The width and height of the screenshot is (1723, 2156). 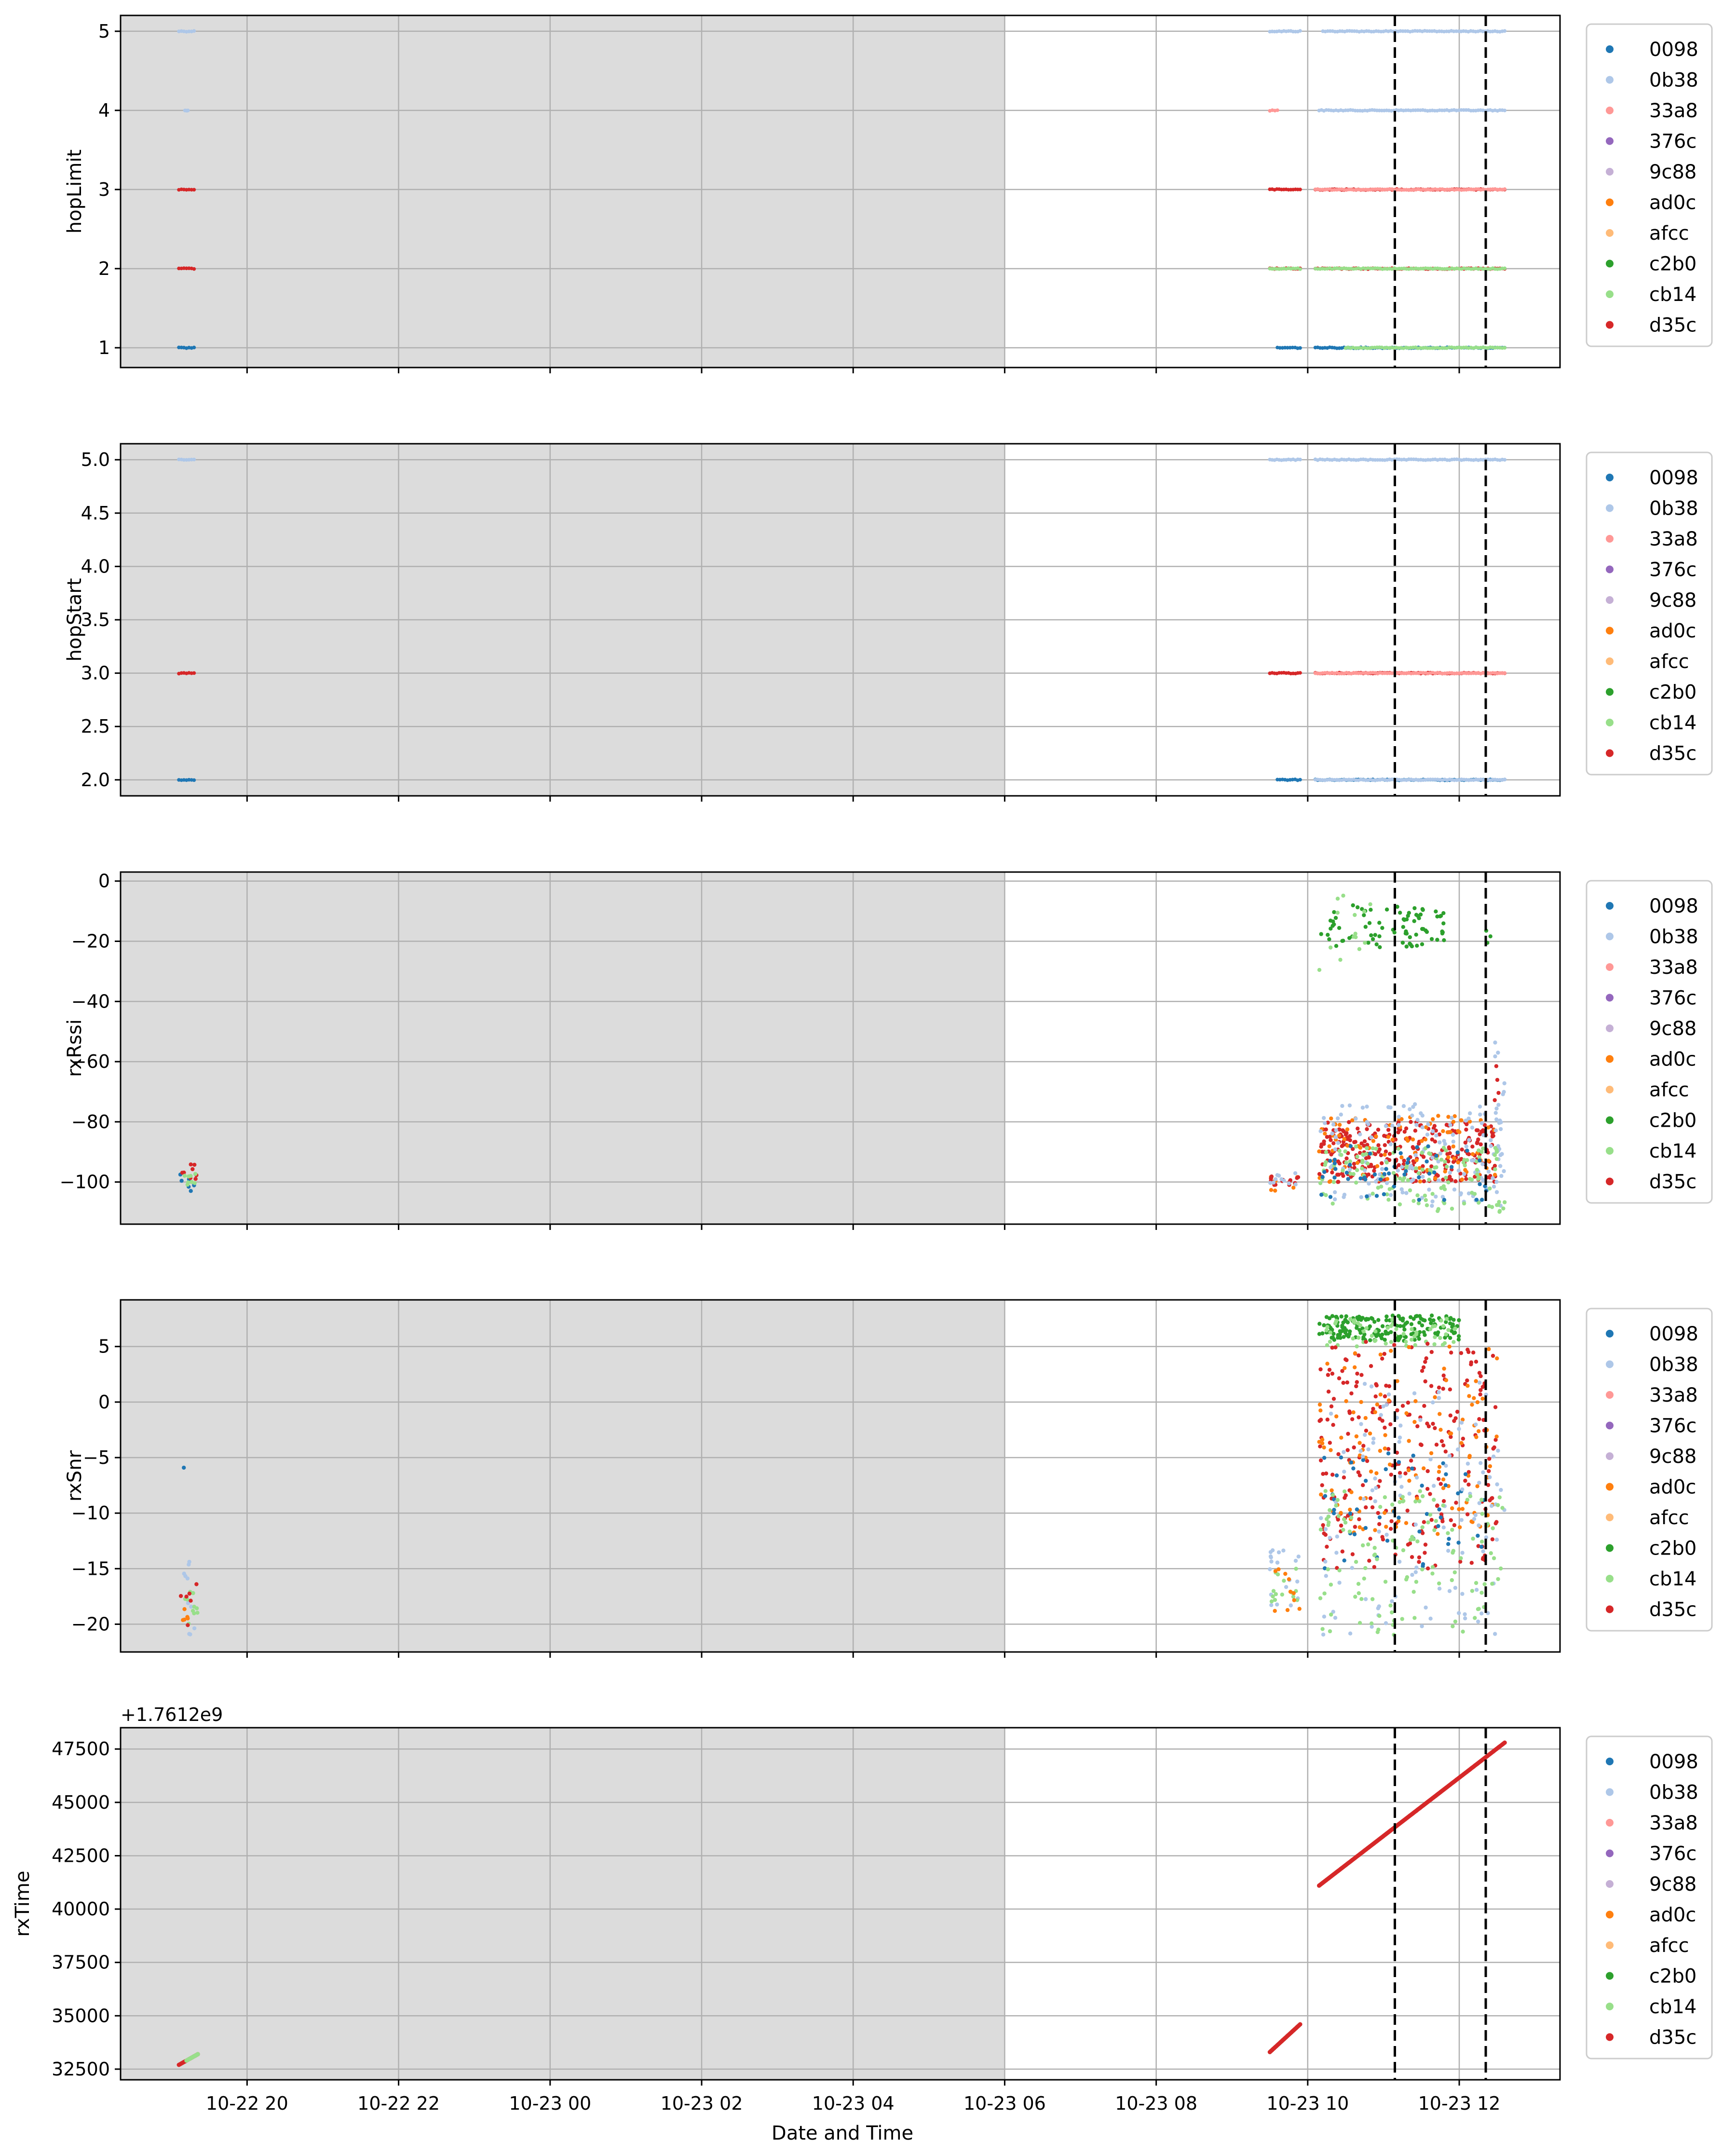 What do you see at coordinates (1673, 754) in the screenshot?
I see `legend-label-d35c: d35c` at bounding box center [1673, 754].